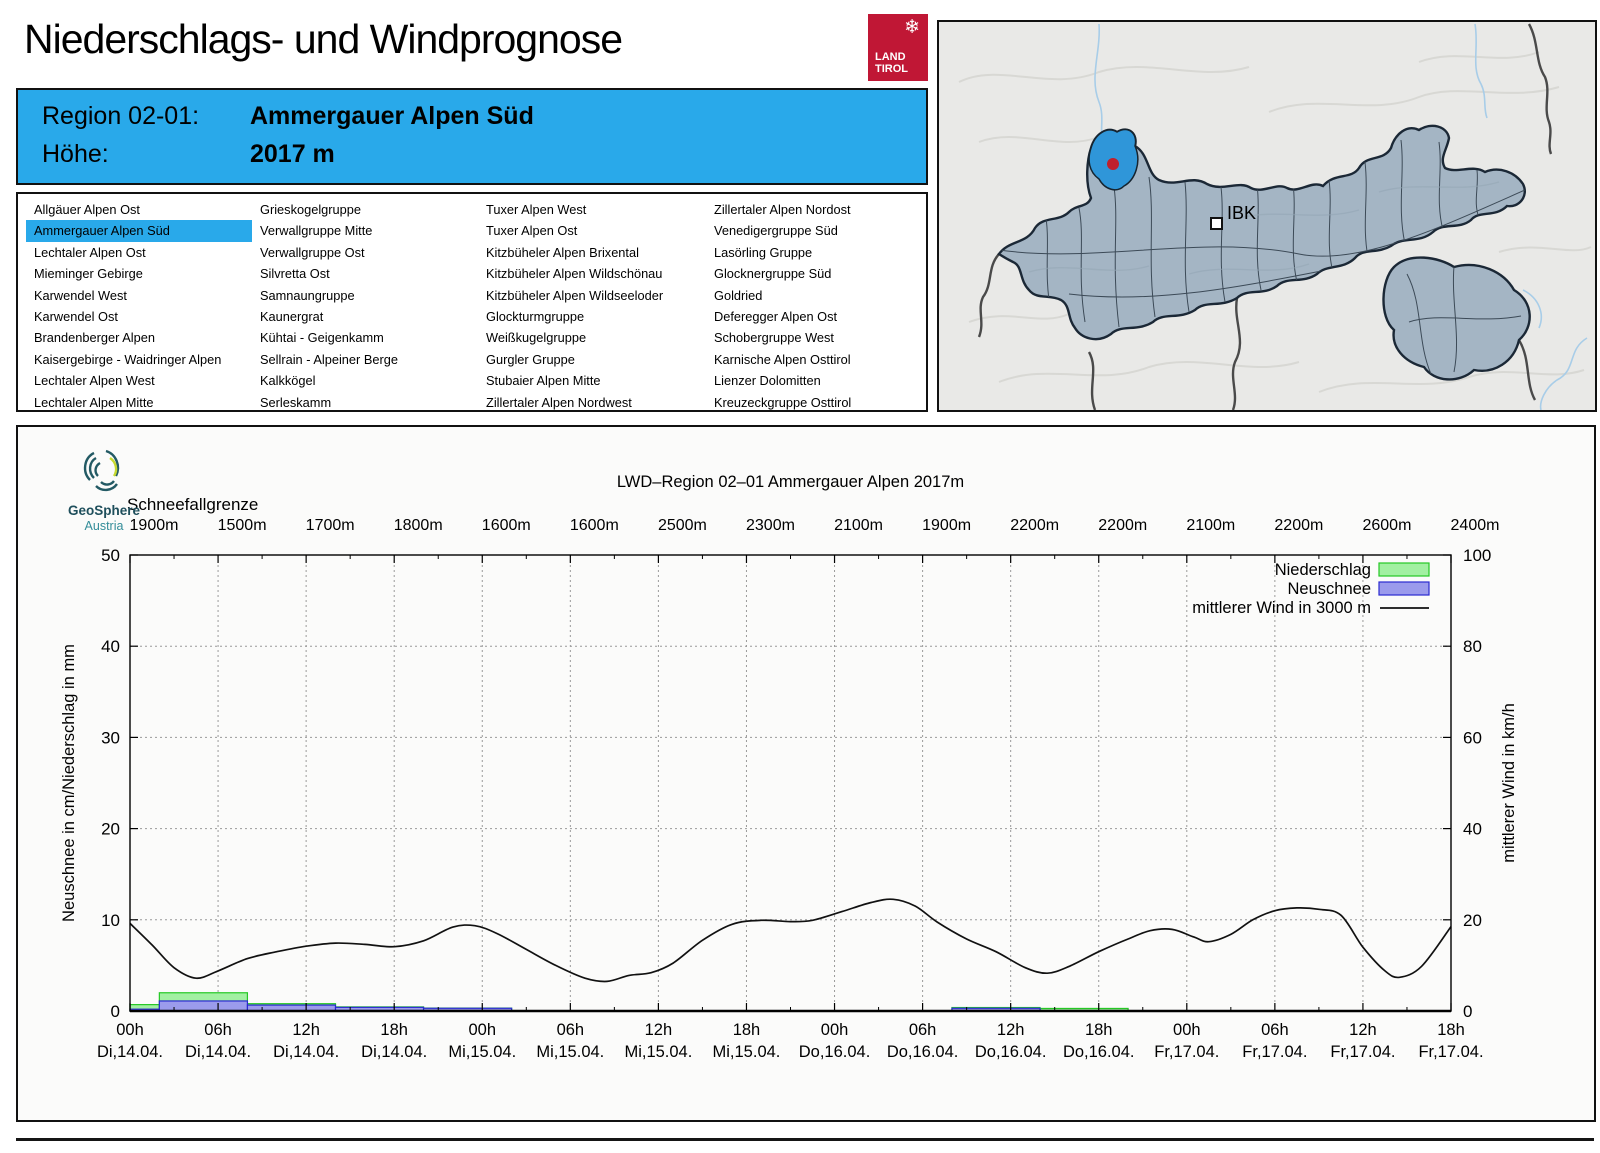  What do you see at coordinates (1011, 1030) in the screenshot?
I see `x-hour-label: 12h` at bounding box center [1011, 1030].